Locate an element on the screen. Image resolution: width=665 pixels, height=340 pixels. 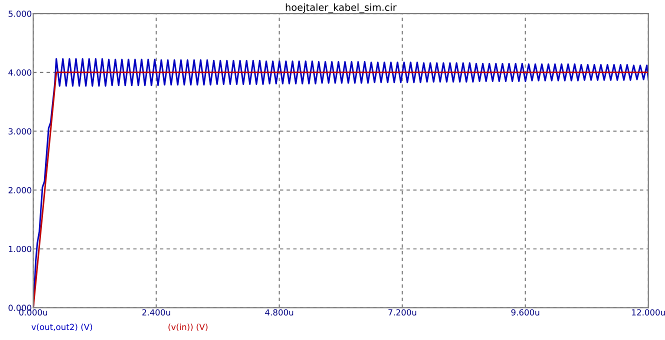
x-tick-label: 12.000u is located at coordinates (648, 312).